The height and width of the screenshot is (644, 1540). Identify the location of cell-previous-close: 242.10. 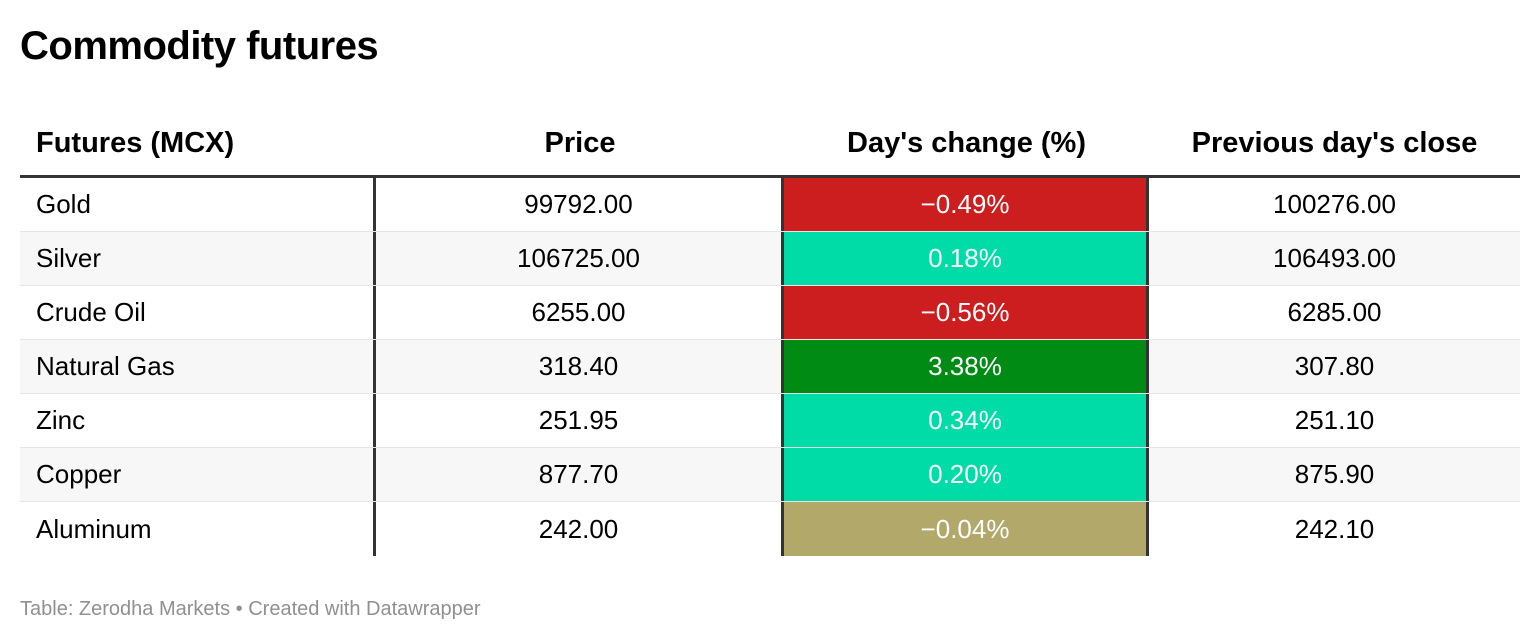
(1334, 528).